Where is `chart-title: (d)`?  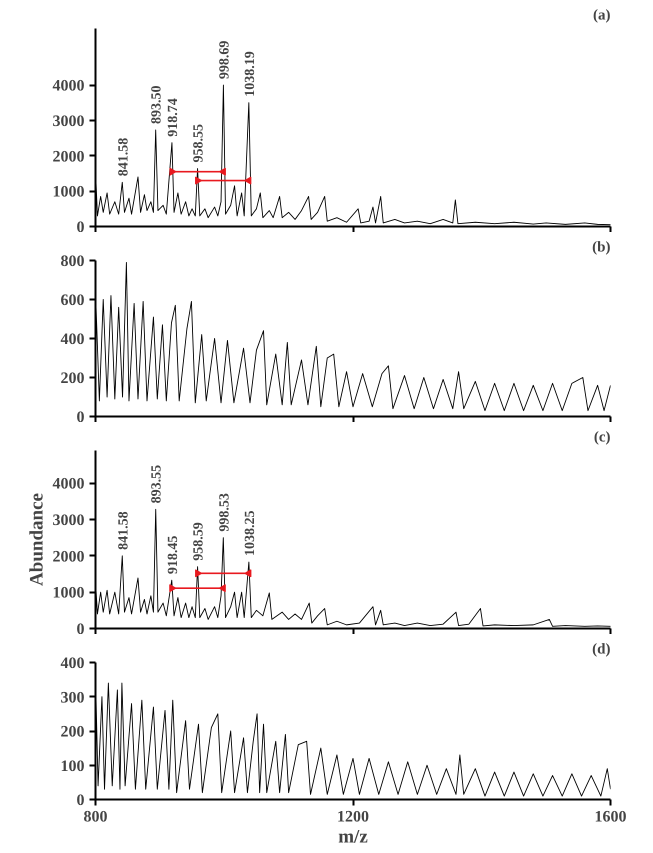 chart-title: (d) is located at coordinates (601, 650).